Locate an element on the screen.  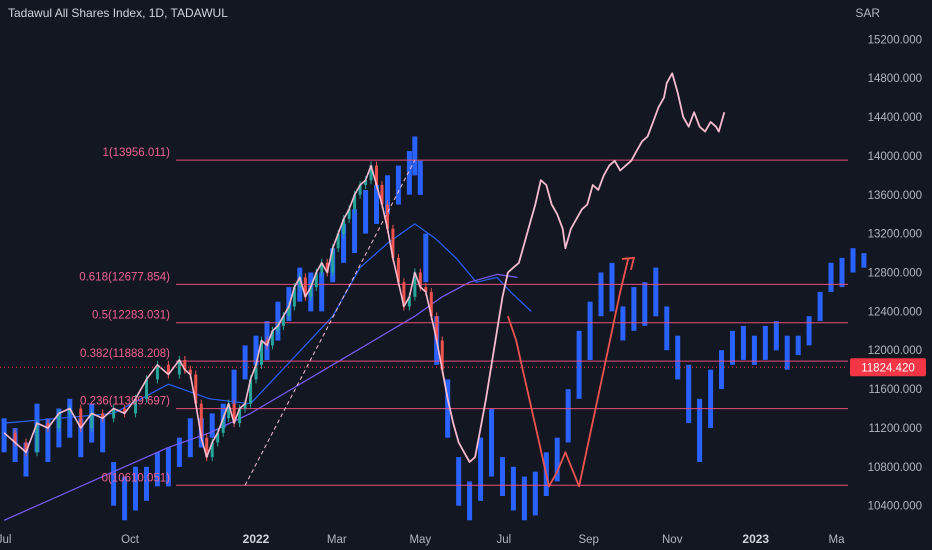
x-tick-label-9: Ma is located at coordinates (837, 540).